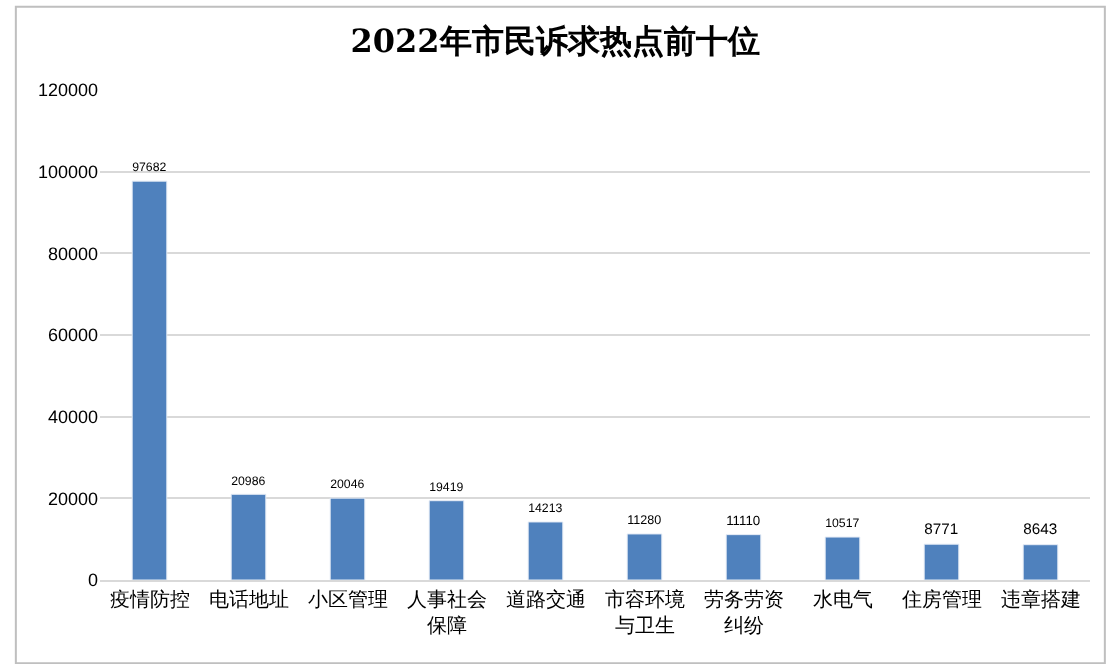 This screenshot has width=1110, height=664. I want to click on x-tick-label: 市容环境与卫生, so click(644, 613).